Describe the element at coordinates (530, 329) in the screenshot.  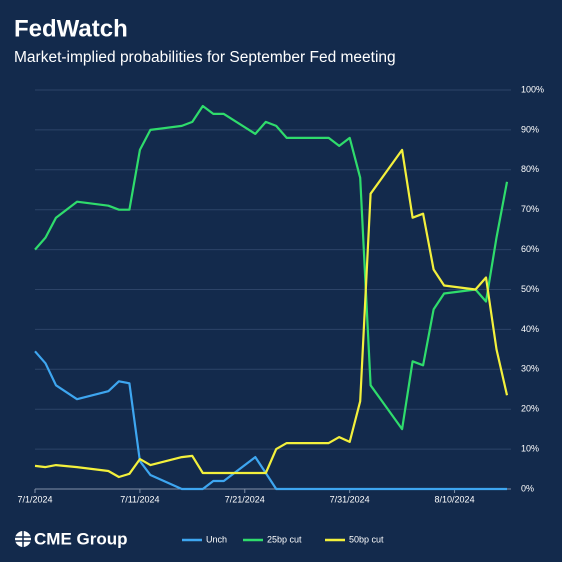
I see `y-tick-label: 40%` at that location.